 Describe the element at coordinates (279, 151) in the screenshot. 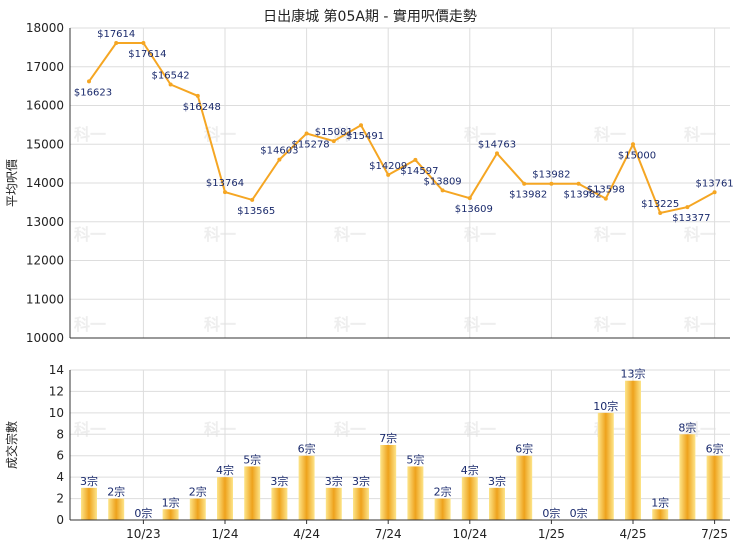

I see `price-data-label: $14603` at that location.